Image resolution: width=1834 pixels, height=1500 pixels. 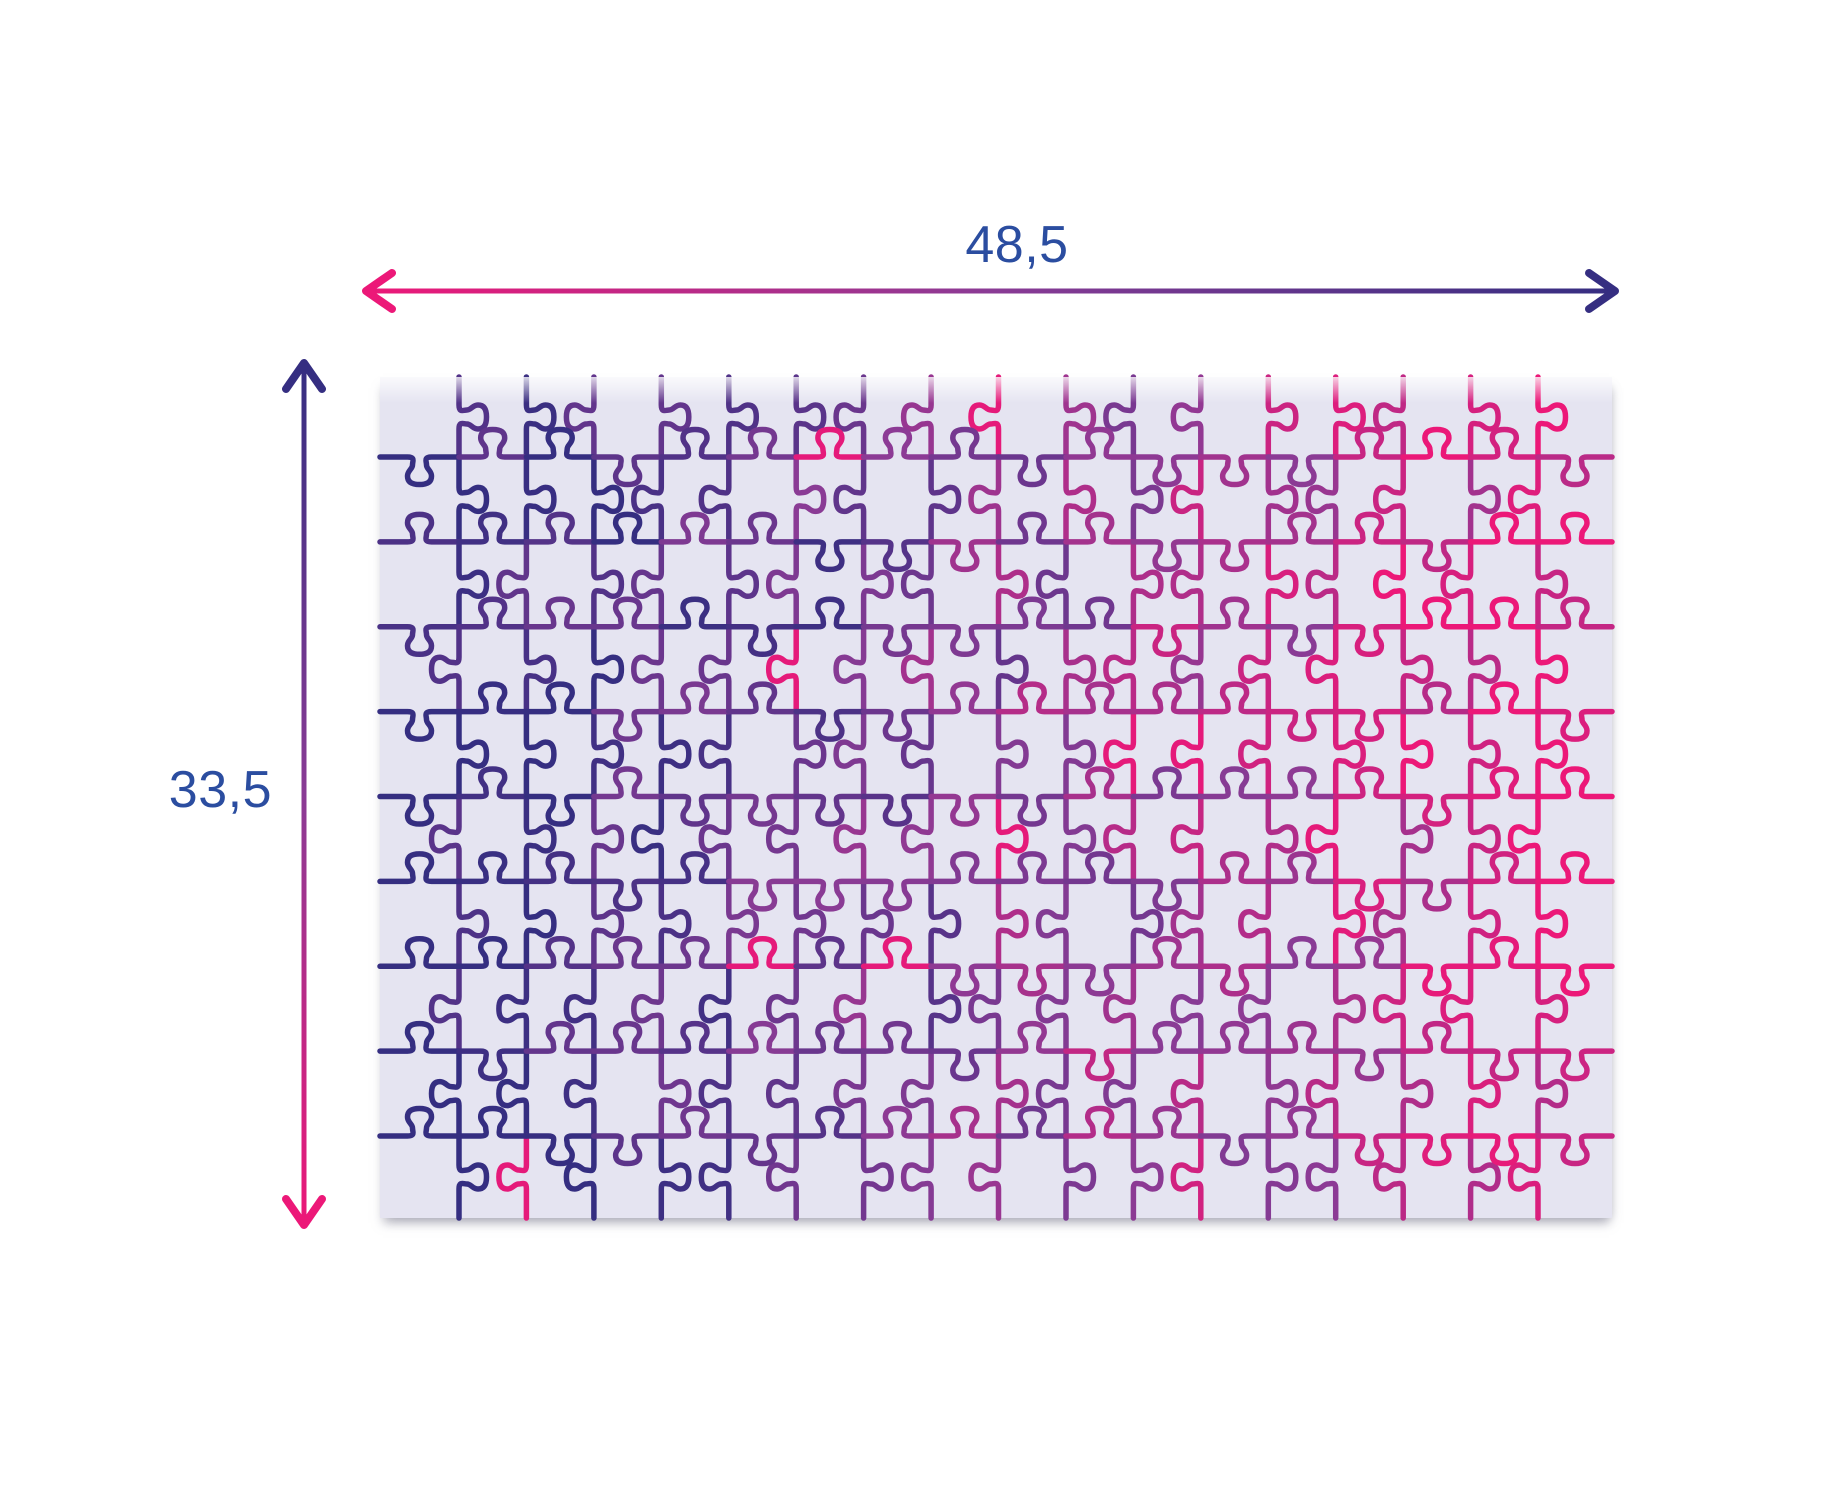 What do you see at coordinates (304, 376) in the screenshot?
I see `height-arrowhead-top-icon` at bounding box center [304, 376].